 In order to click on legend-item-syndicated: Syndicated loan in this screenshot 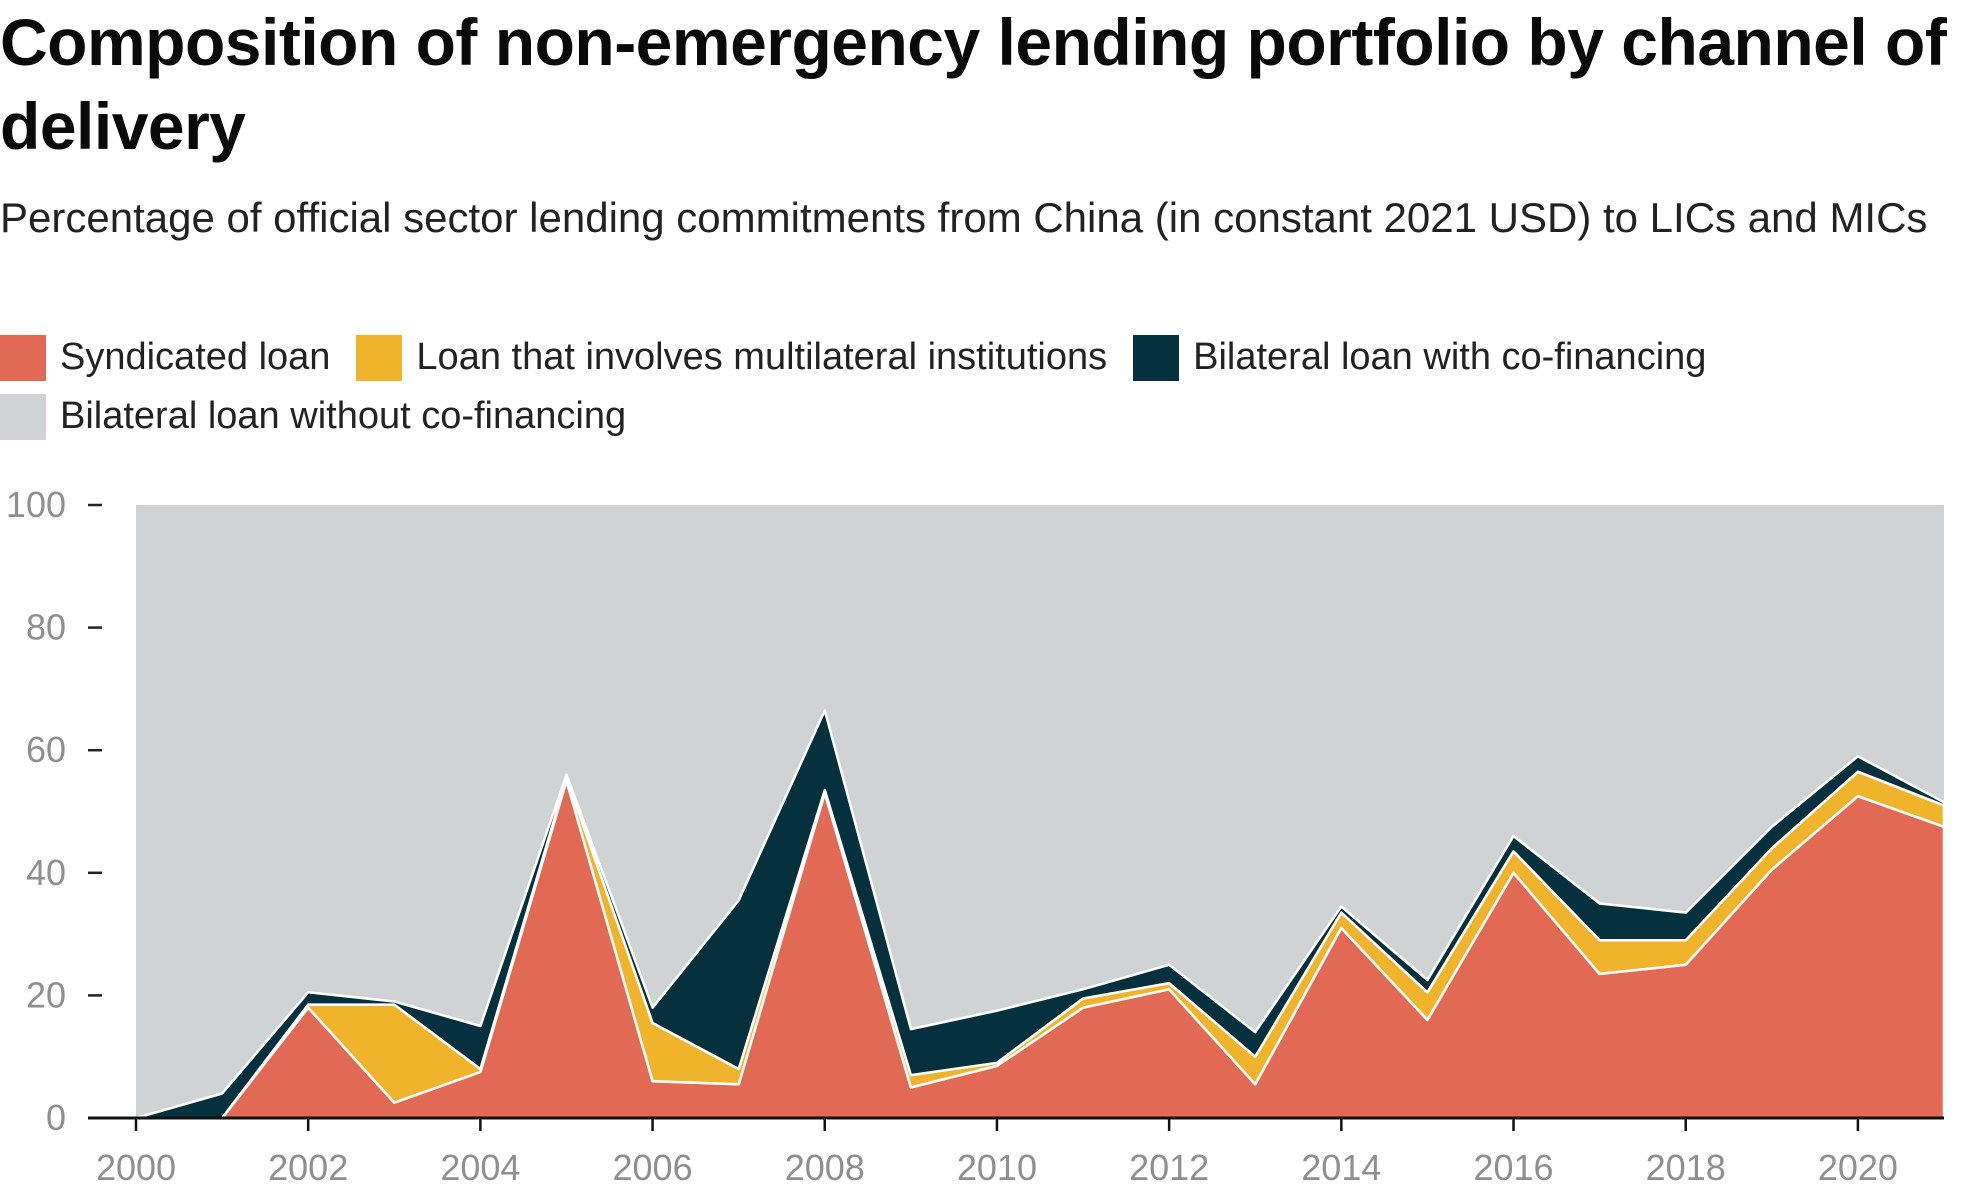, I will do `click(165, 357)`.